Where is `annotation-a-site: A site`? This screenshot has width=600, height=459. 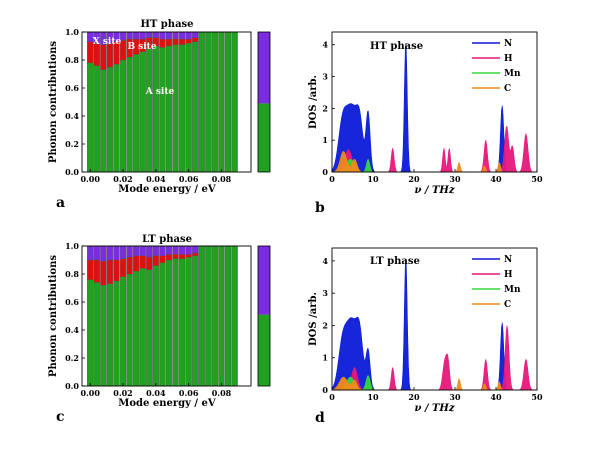 annotation-a-site: A site is located at coordinates (160, 92).